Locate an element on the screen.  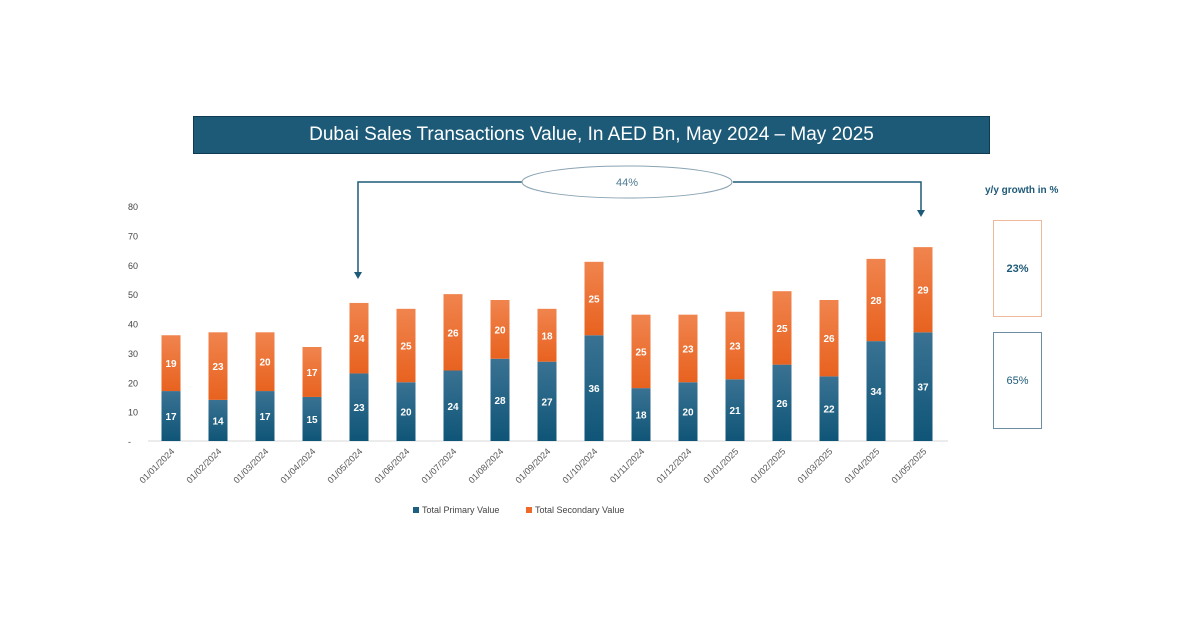
legend-label-secondary: Total Secondary Value is located at coordinates (579, 510).